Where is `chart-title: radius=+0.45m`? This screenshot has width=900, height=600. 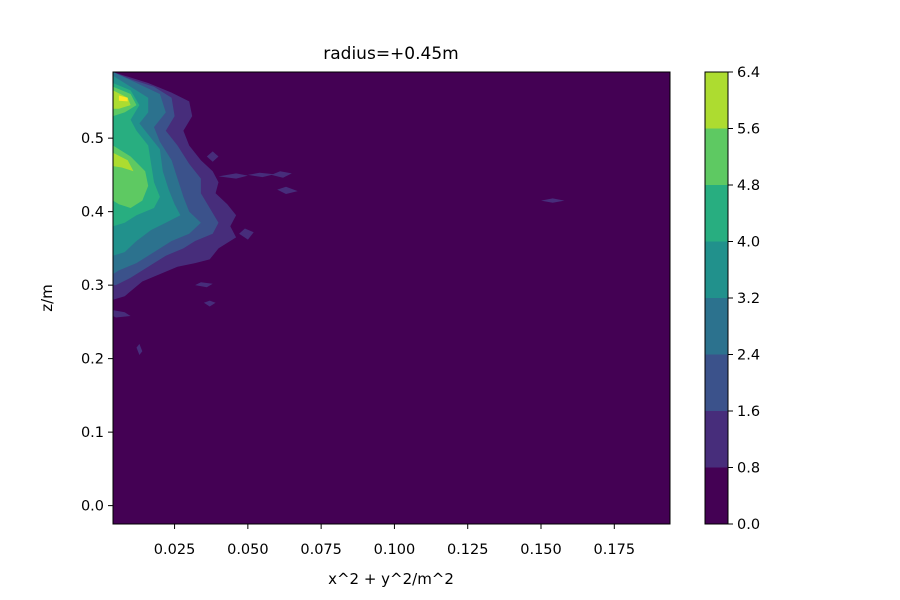 chart-title: radius=+0.45m is located at coordinates (390, 54).